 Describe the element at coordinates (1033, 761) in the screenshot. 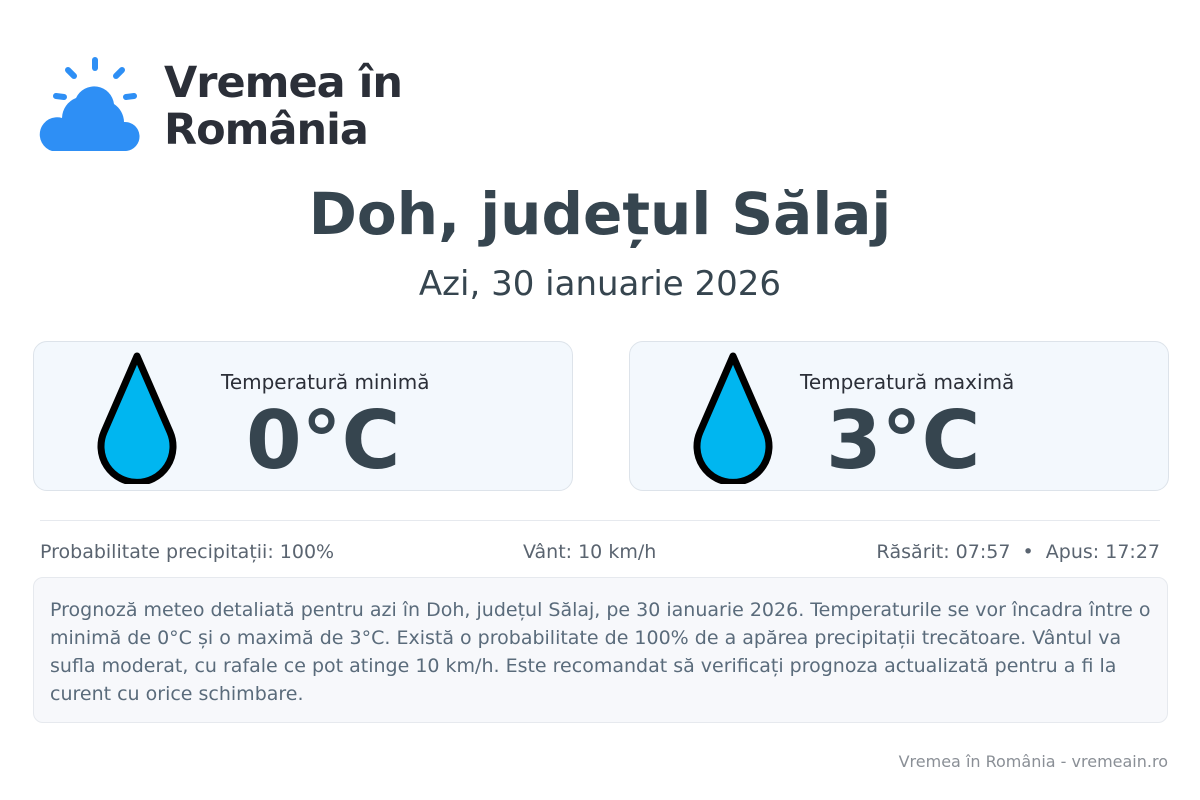

I see `footer-credit: Vremea în România - vremeain.ro` at that location.